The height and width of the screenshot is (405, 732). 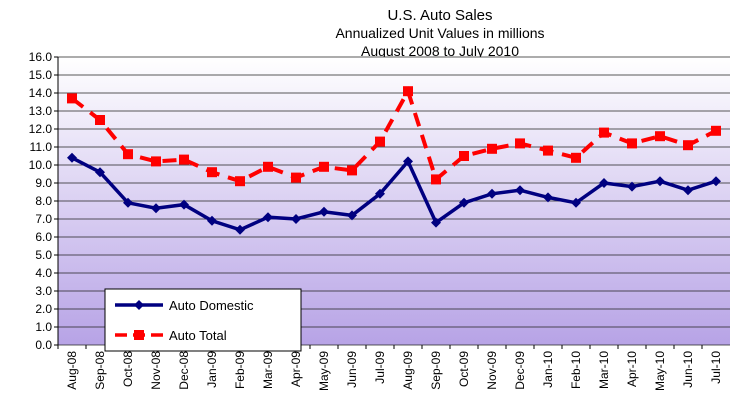 What do you see at coordinates (212, 369) in the screenshot?
I see `x-tick-label: Jan-09` at bounding box center [212, 369].